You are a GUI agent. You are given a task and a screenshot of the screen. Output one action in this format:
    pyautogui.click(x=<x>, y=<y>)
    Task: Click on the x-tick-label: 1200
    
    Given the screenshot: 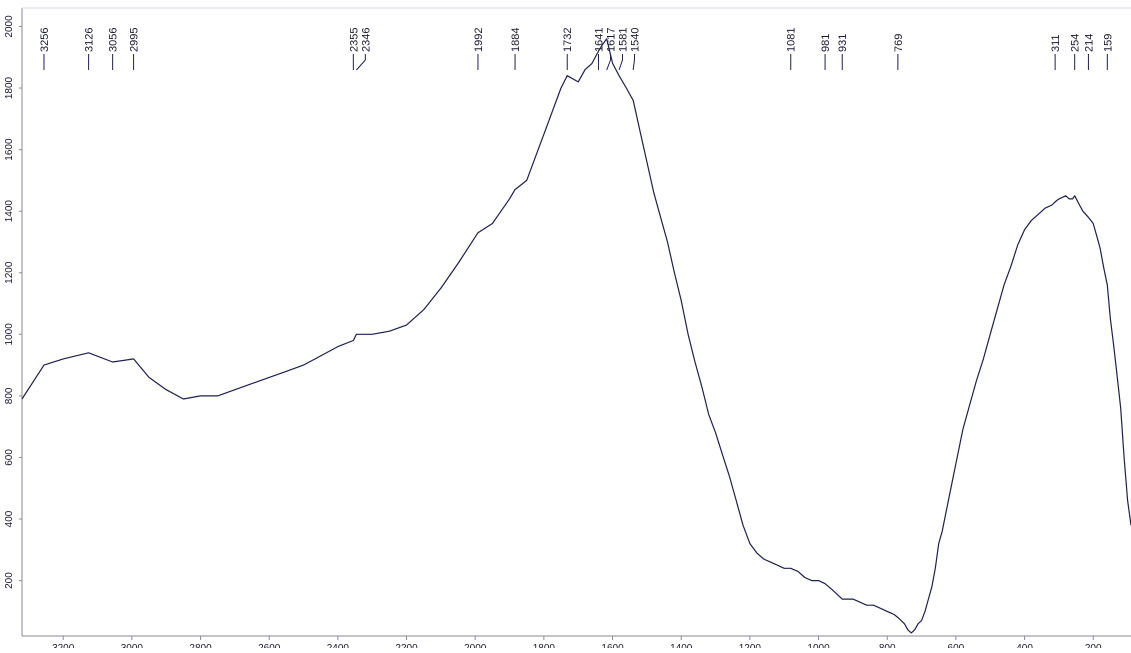 What is the action you would take?
    pyautogui.click(x=750, y=645)
    